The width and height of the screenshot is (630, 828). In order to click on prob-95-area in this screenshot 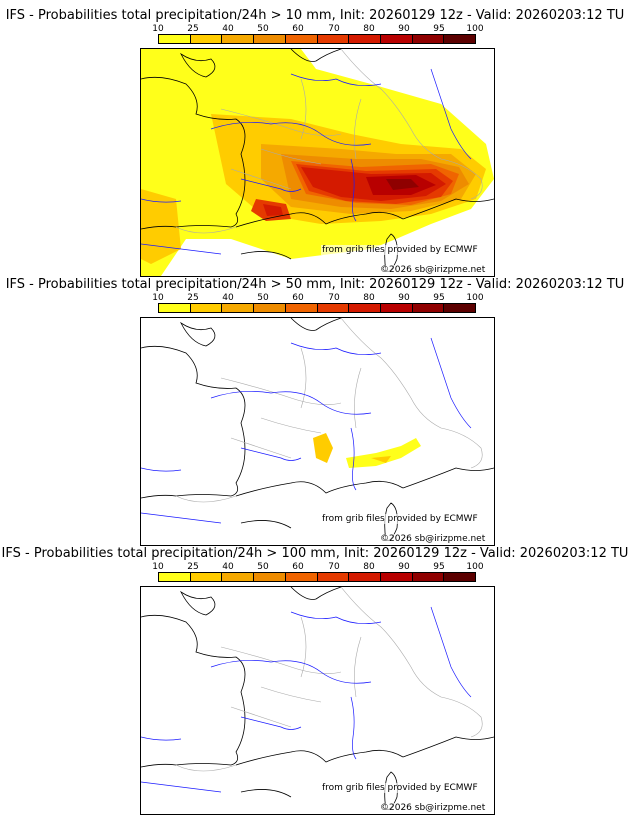, I will do `click(402, 184)`.